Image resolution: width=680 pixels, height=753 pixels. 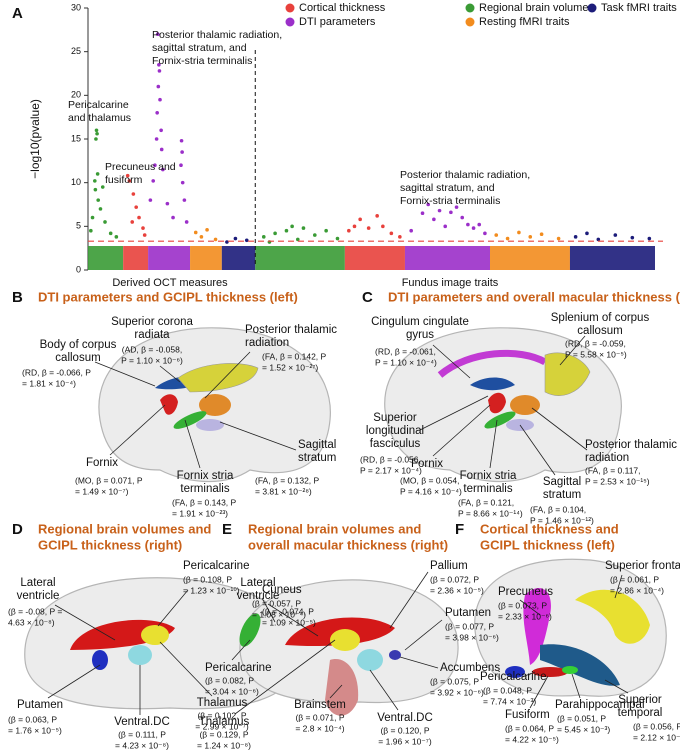 What do you see at coordinates (395, 431) in the screenshot?
I see `structure-name: longitudinal` at bounding box center [395, 431].